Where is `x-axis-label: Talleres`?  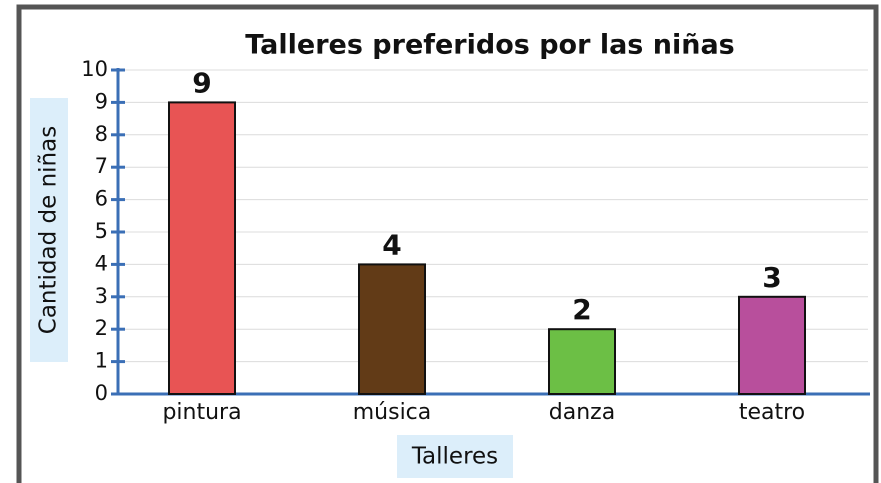 x-axis-label: Talleres is located at coordinates (454, 457).